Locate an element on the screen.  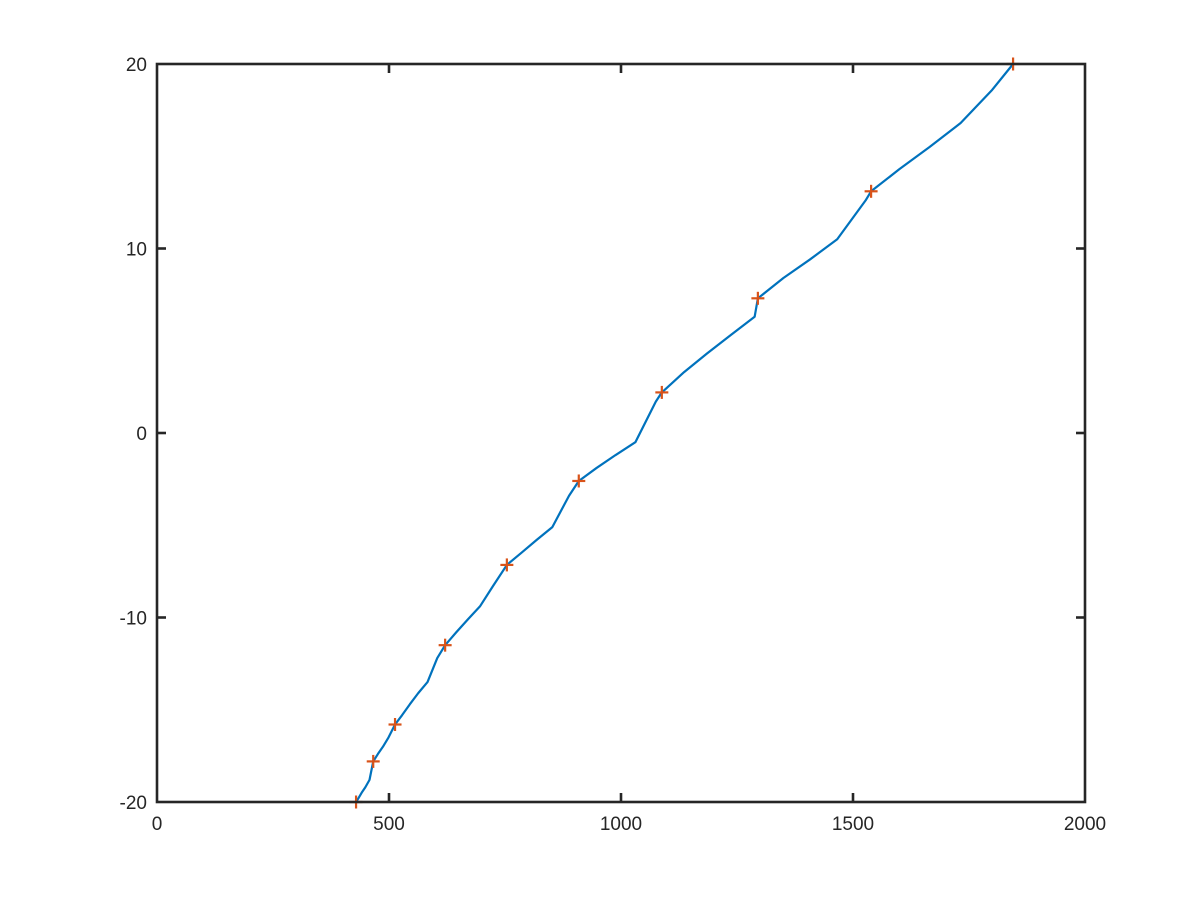
y-tick-label: -10 is located at coordinates (133, 619).